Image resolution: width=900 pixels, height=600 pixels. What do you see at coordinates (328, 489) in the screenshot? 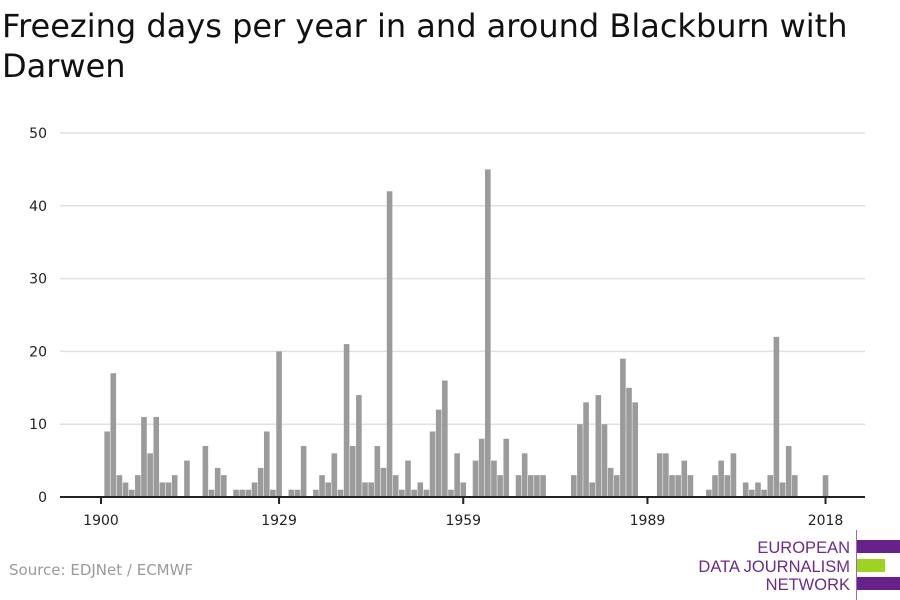
I see `bar-1937` at bounding box center [328, 489].